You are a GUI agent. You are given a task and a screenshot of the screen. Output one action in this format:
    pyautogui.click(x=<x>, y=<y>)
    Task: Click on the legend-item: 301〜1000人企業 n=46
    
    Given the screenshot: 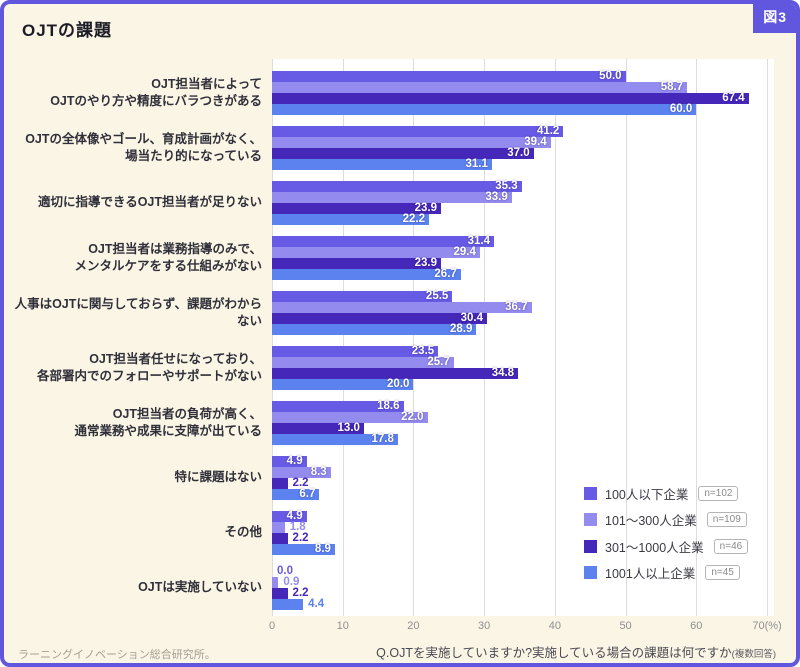 What is the action you would take?
    pyautogui.click(x=666, y=546)
    